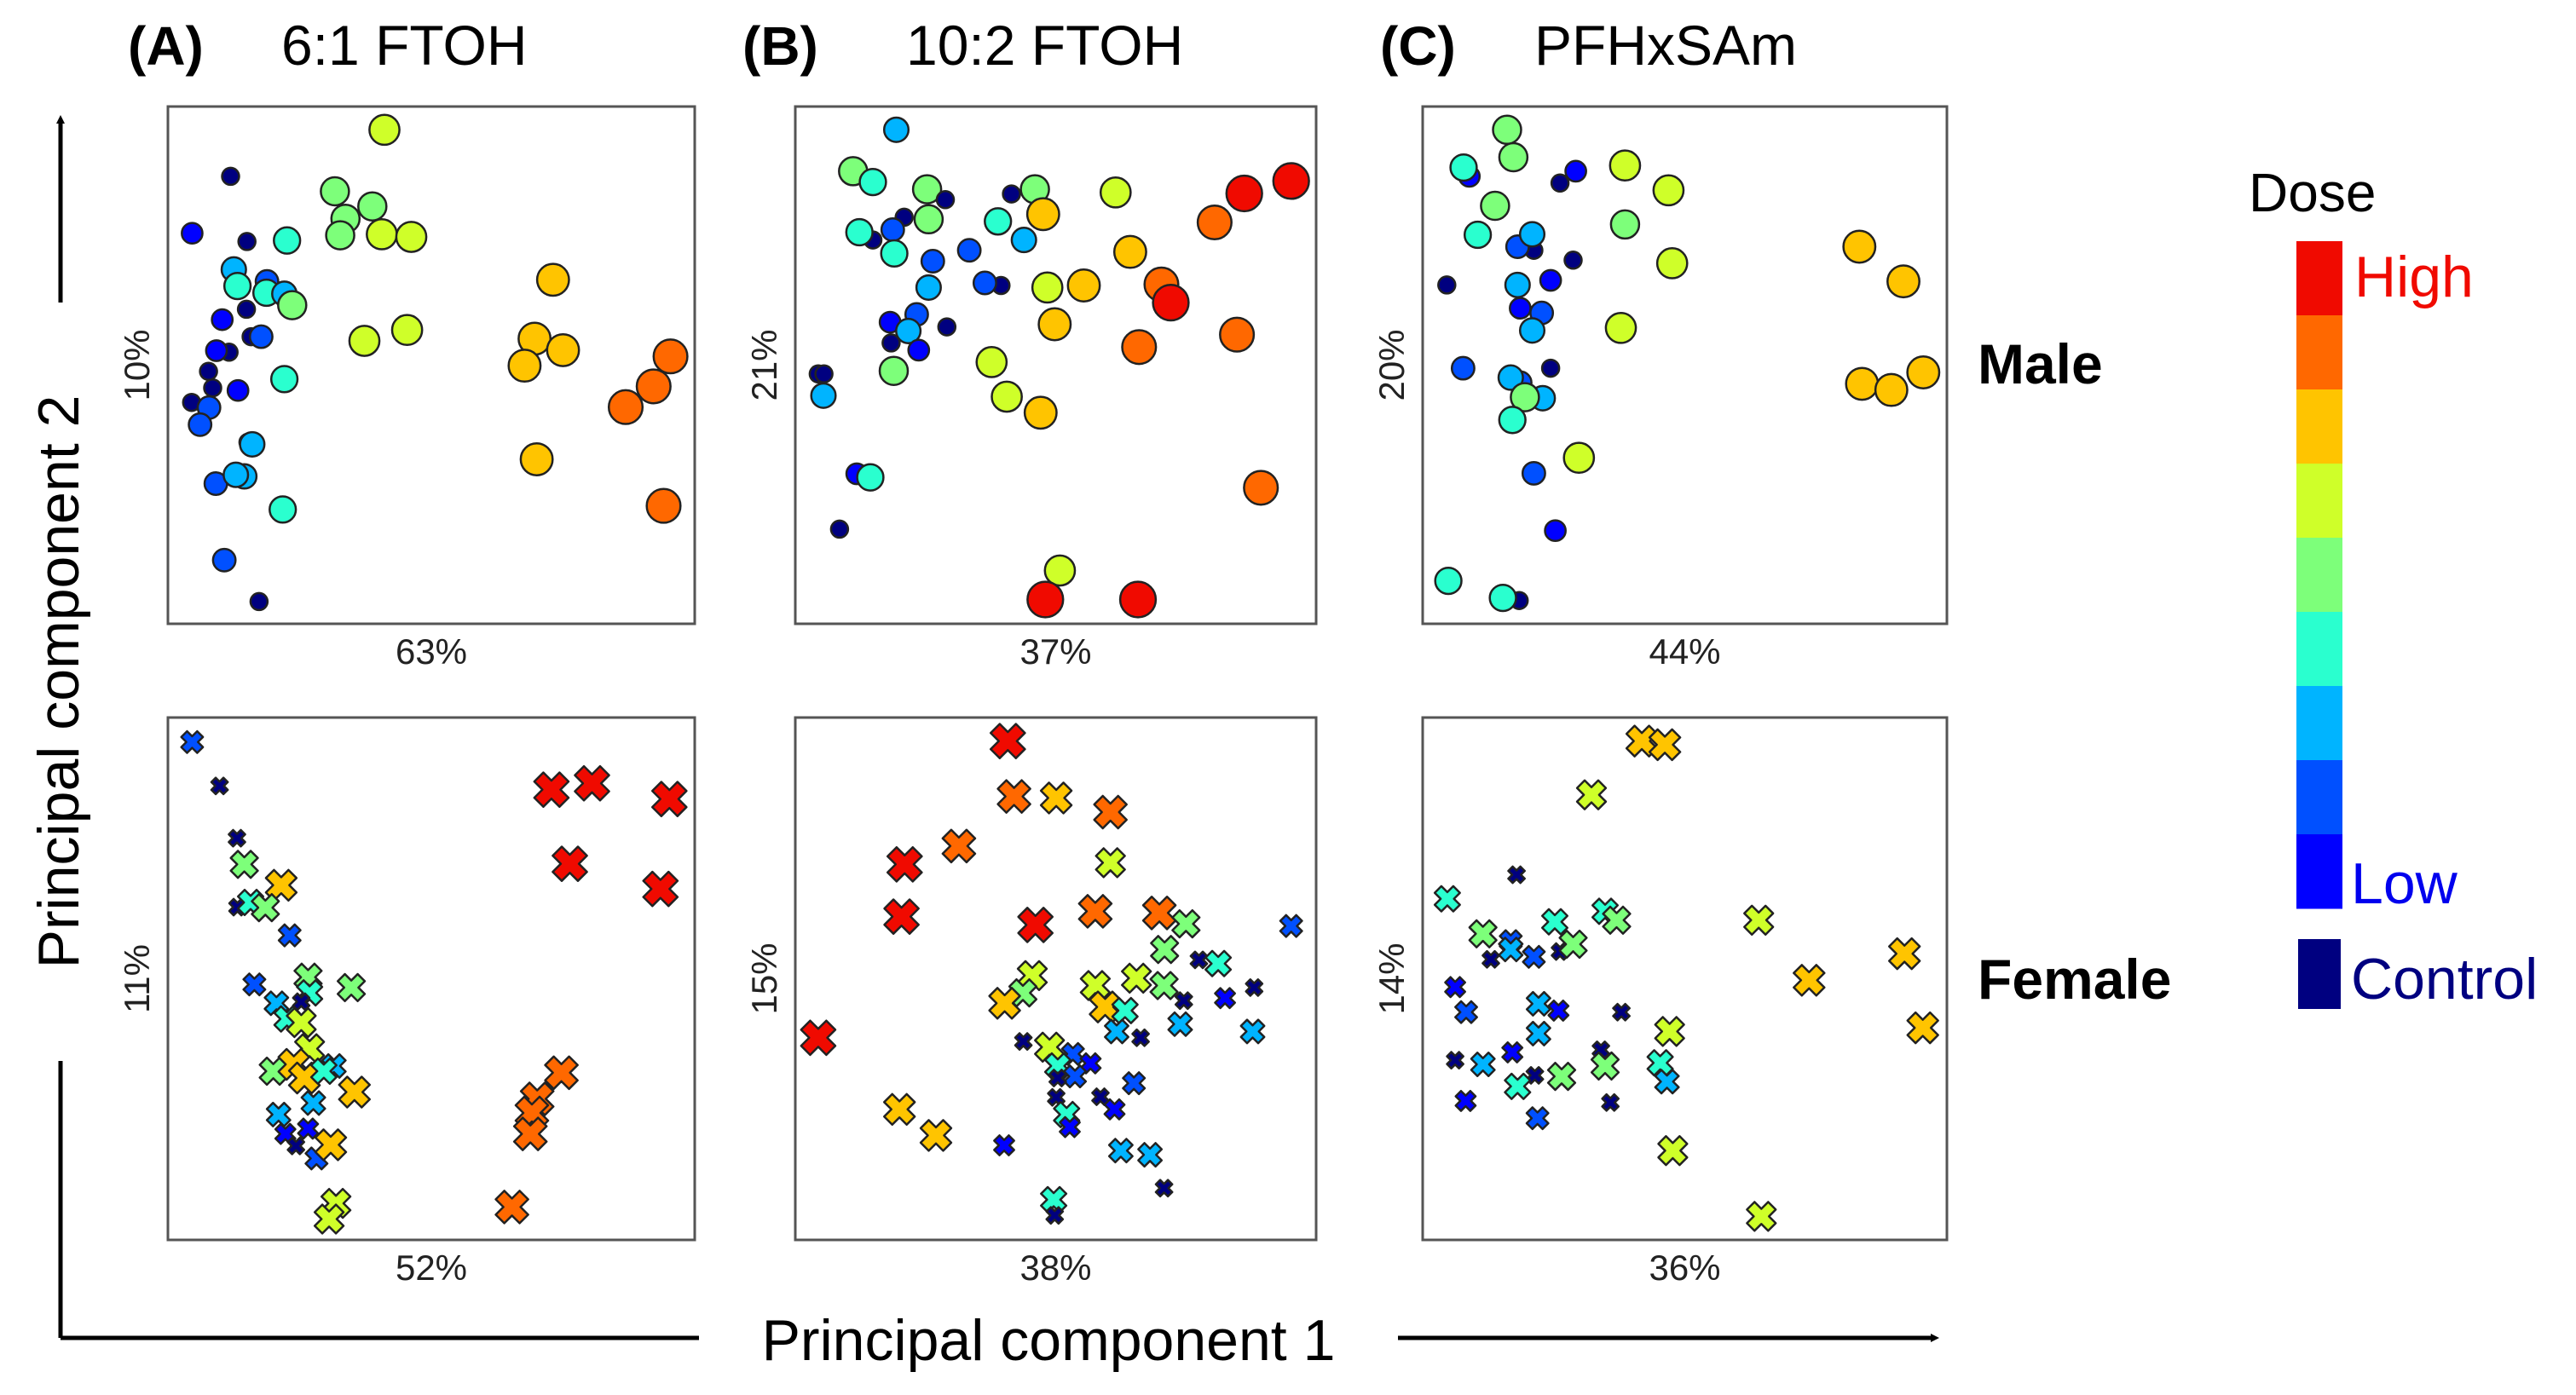 The image size is (2576, 1395). Describe the element at coordinates (2414, 277) in the screenshot. I see `legend-high-label: High` at that location.